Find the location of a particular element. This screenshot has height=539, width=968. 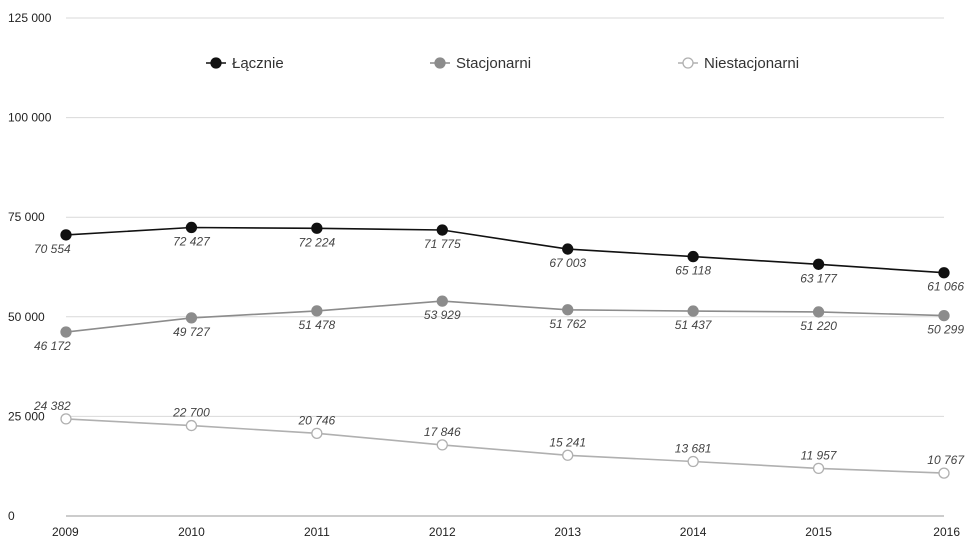

y-tick-label: 25 000 is located at coordinates (26, 416).